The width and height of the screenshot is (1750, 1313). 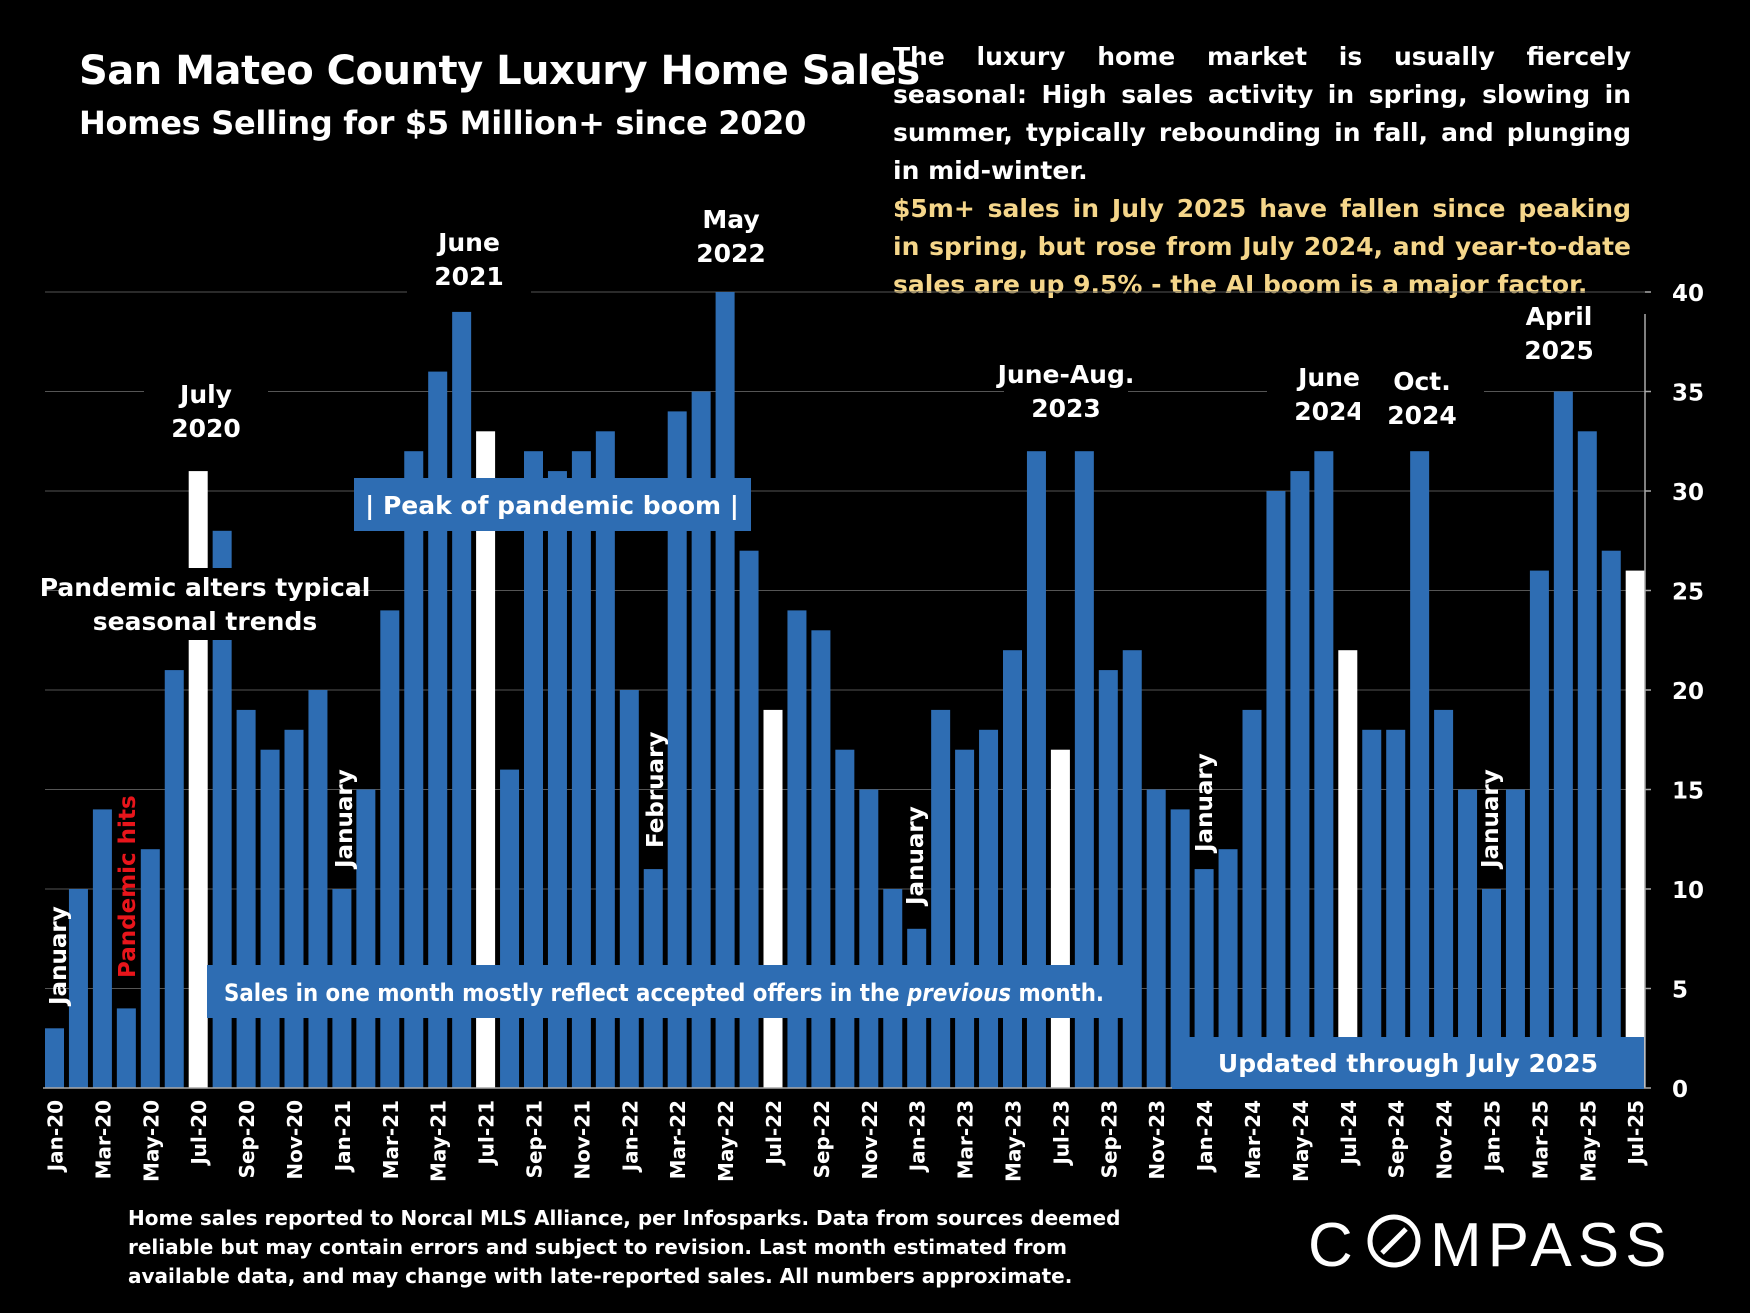 What do you see at coordinates (966, 1139) in the screenshot?
I see `x-tick-label: Mar-23` at bounding box center [966, 1139].